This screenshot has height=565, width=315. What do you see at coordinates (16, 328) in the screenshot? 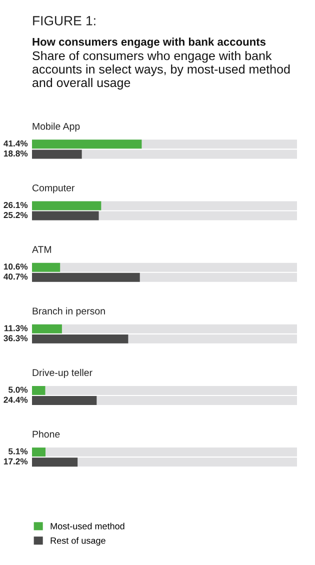
I see `data-label: 11.3%` at bounding box center [16, 328].